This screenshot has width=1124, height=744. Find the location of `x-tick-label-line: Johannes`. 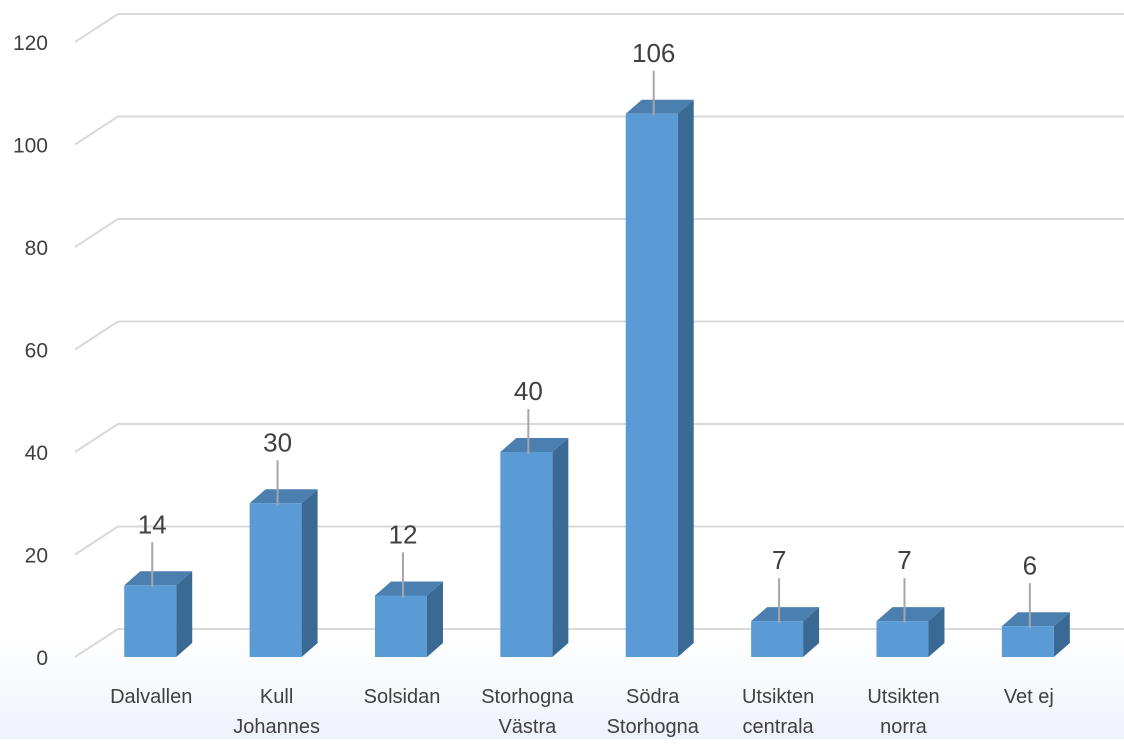

x-tick-label-line: Johannes is located at coordinates (276, 727).